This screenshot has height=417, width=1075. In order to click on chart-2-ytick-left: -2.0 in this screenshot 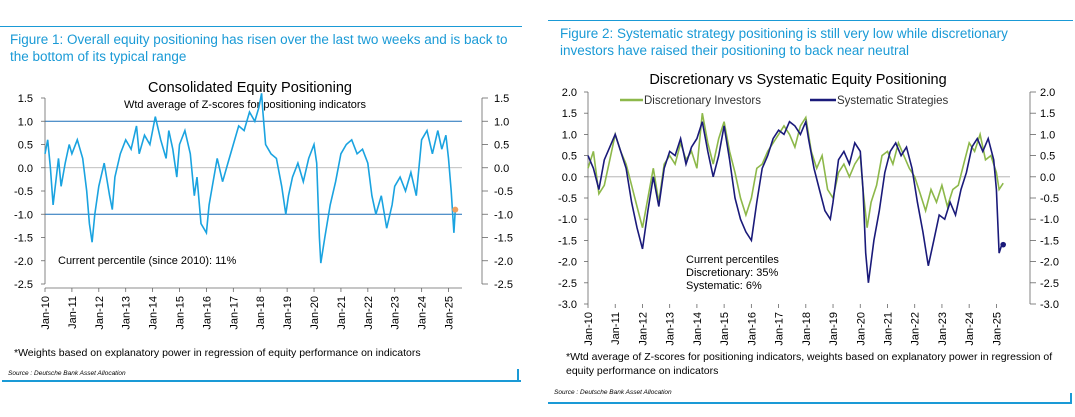, I will do `click(567, 263)`.